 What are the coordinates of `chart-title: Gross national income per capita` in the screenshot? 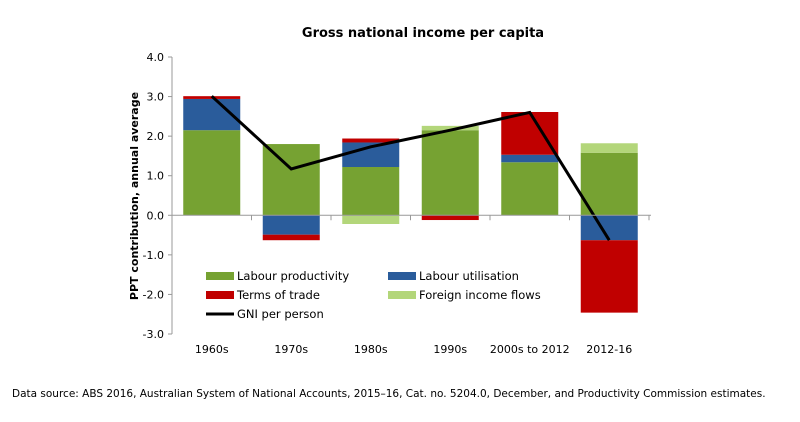 It's located at (423, 33).